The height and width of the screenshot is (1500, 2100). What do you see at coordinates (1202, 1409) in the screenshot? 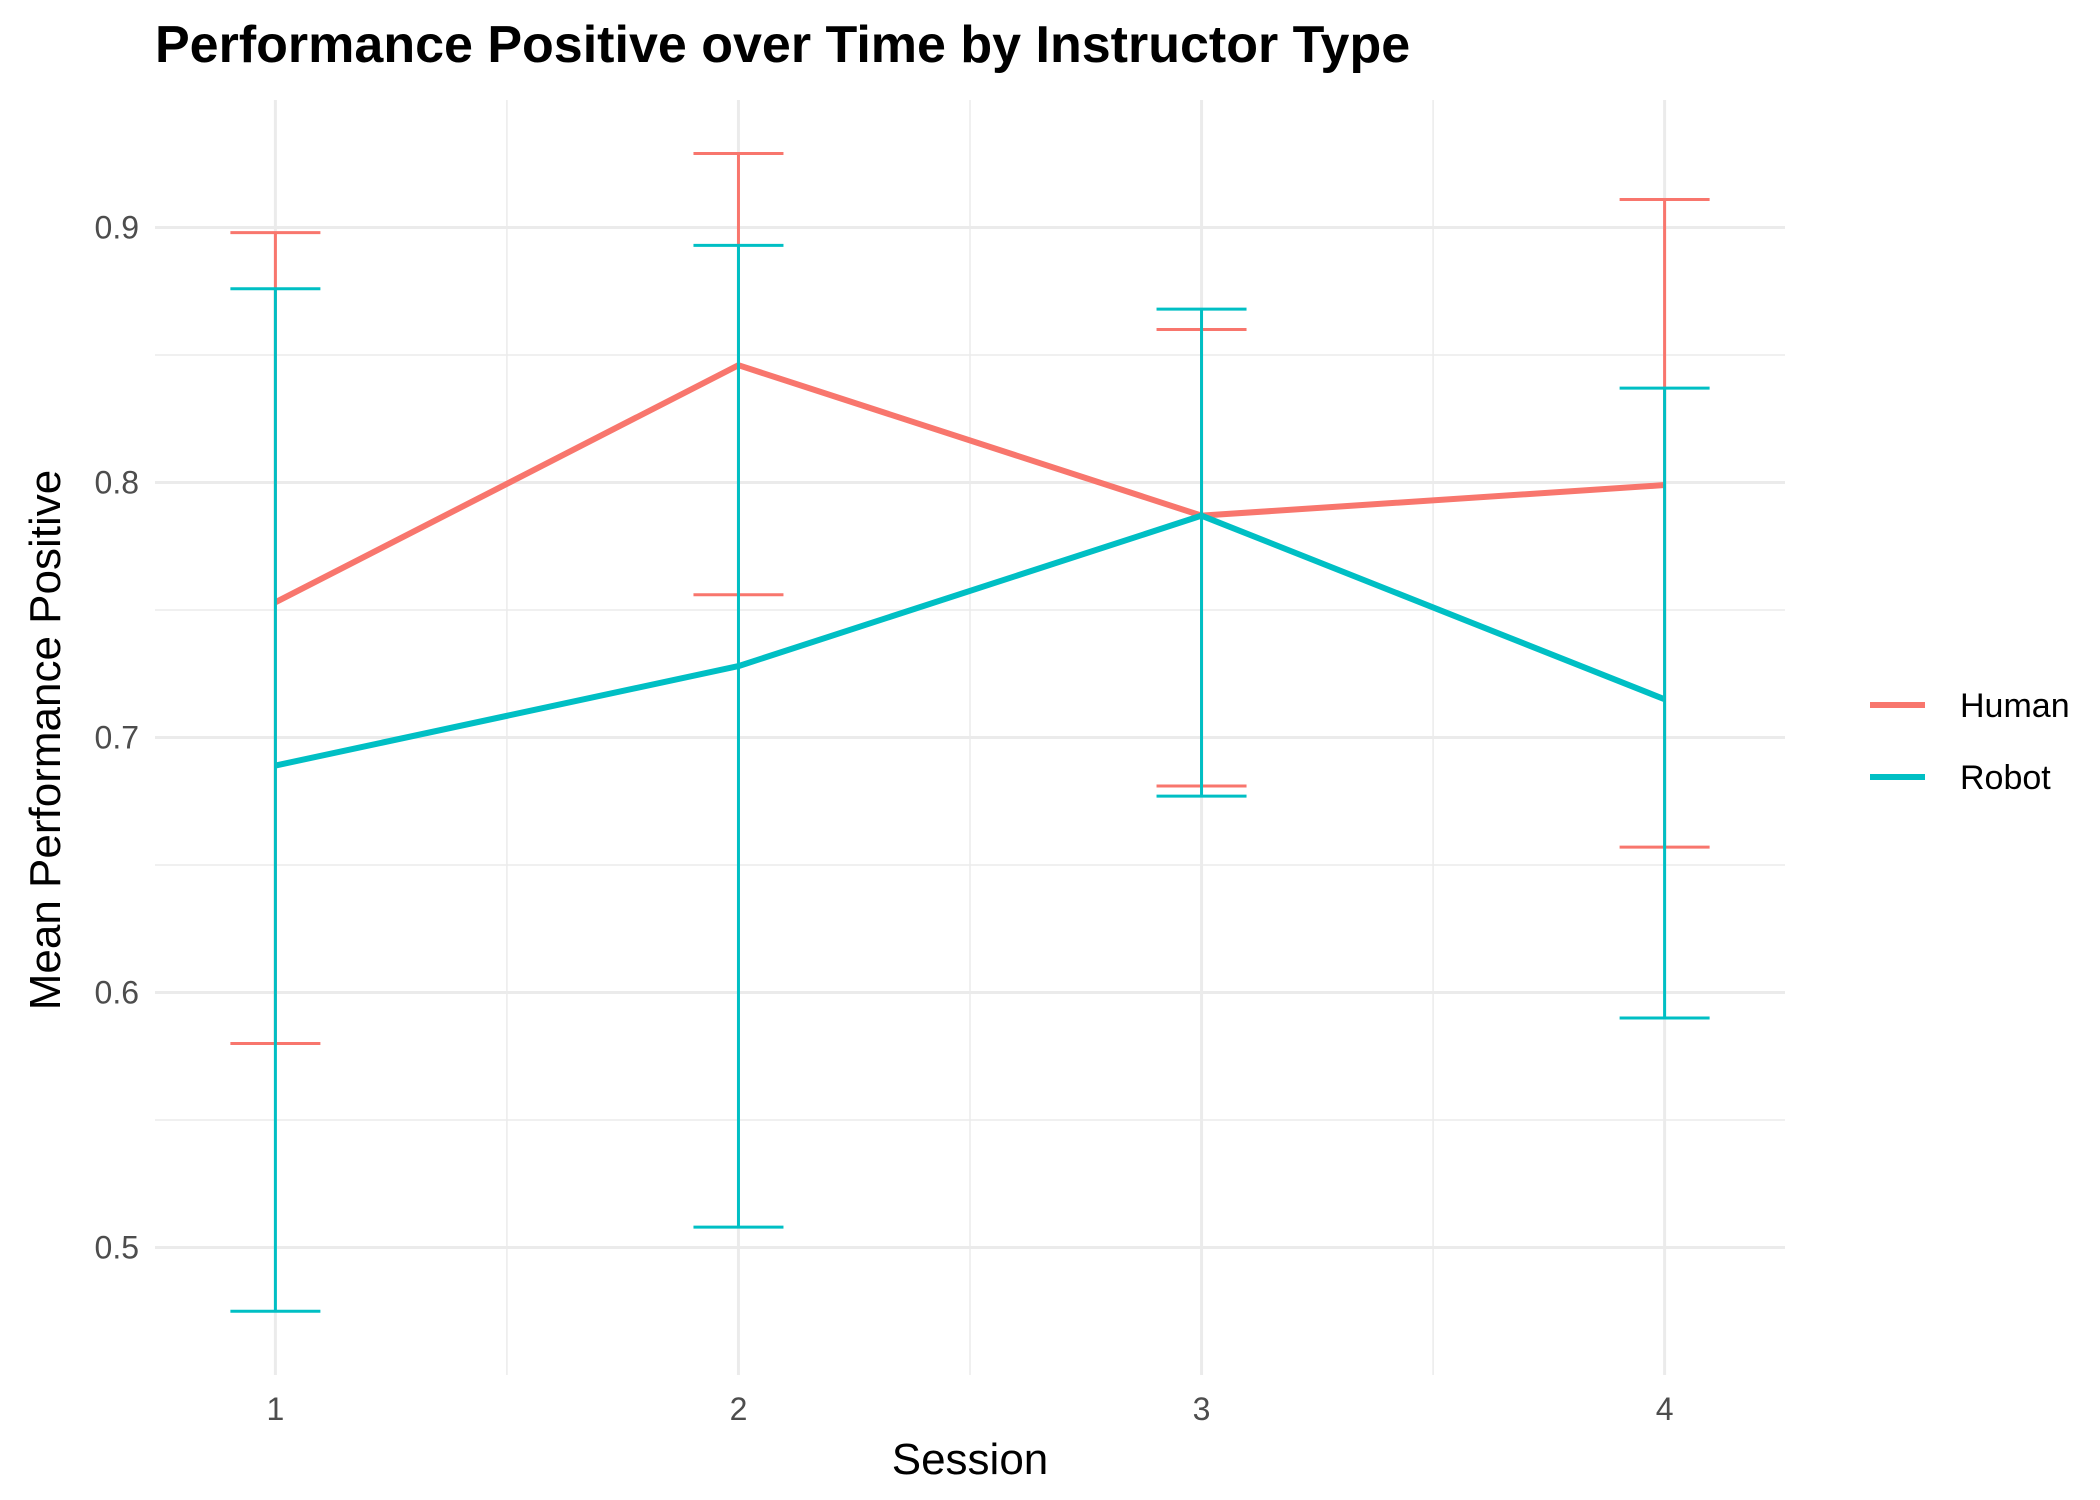
I see `x-tick-label: 3` at bounding box center [1202, 1409].